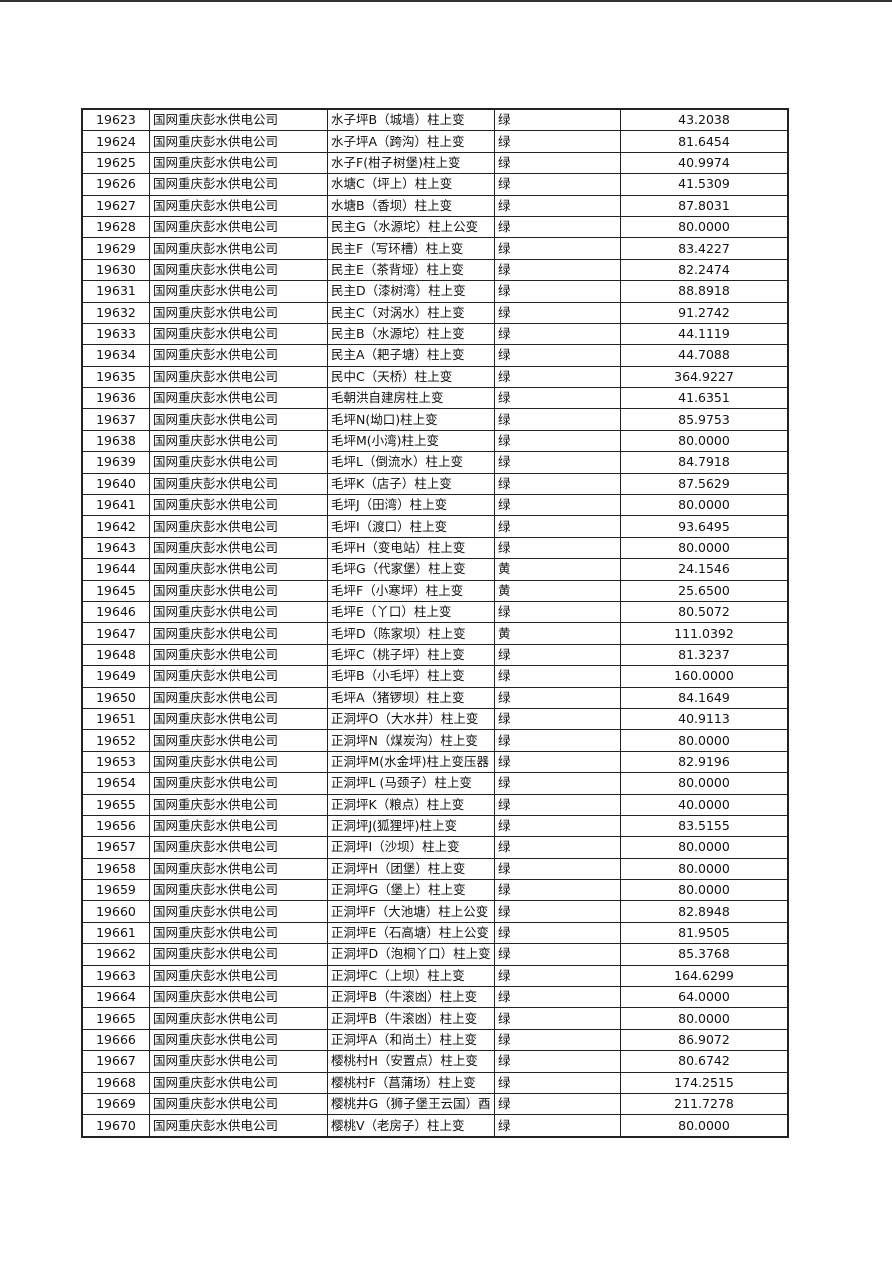 Image resolution: width=892 pixels, height=1262 pixels. I want to click on value-cell: 81.9505, so click(704, 933).